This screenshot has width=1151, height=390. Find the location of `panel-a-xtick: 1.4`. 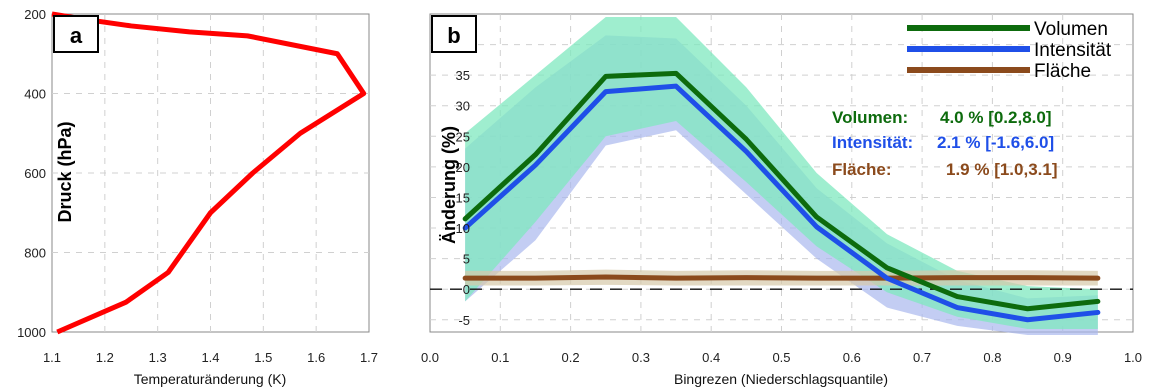

panel-a-xtick: 1.4 is located at coordinates (210, 357).